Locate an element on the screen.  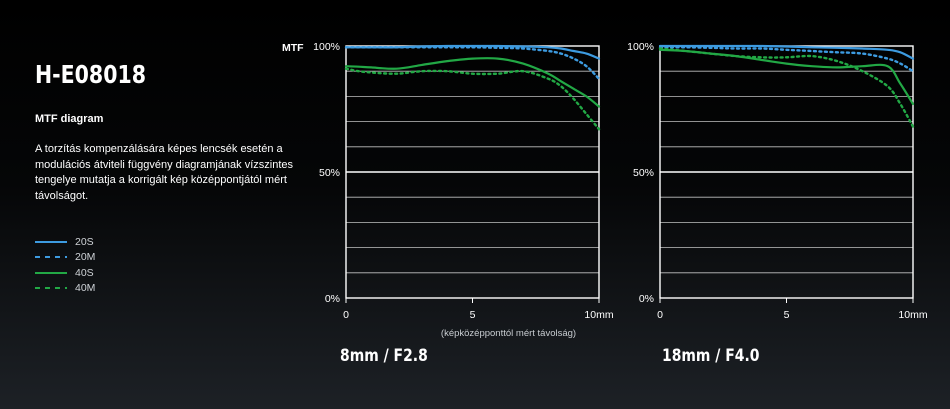
legend-item-20s: 20S is located at coordinates (65, 242).